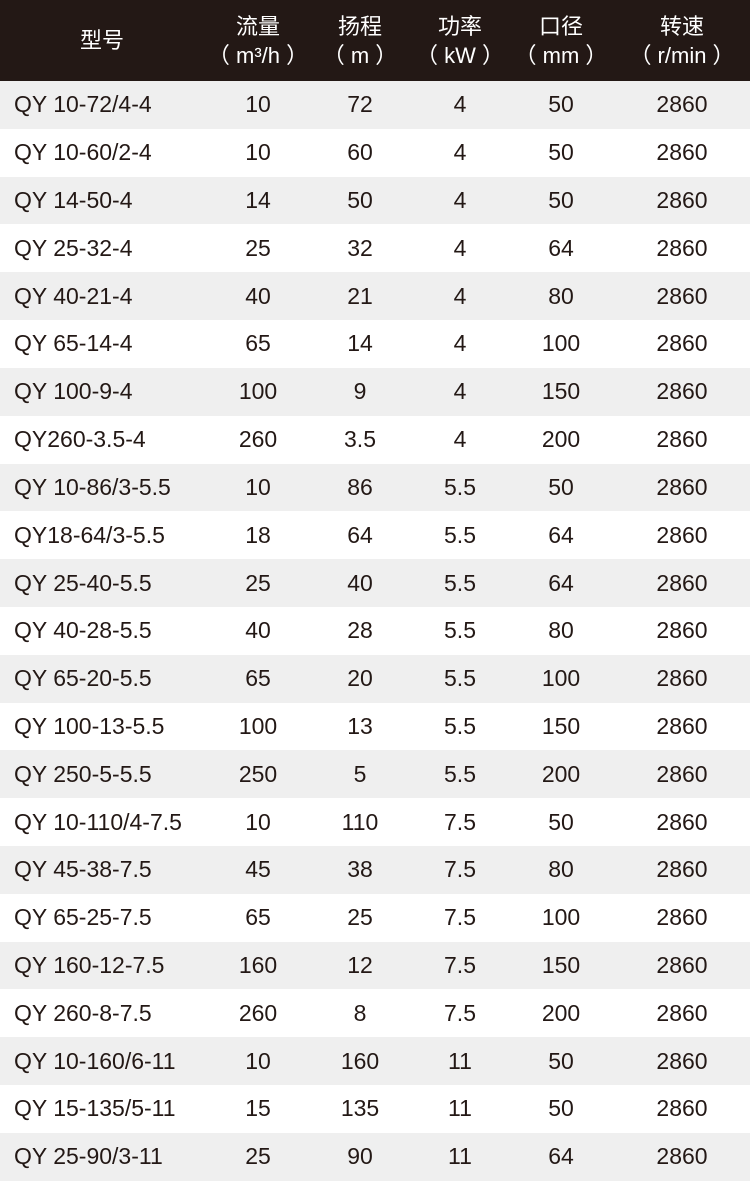 The image size is (750, 1183). What do you see at coordinates (375, 822) in the screenshot?
I see `table-row: QY 10-110/4-7.5 10 110 7.5 50 2860` at bounding box center [375, 822].